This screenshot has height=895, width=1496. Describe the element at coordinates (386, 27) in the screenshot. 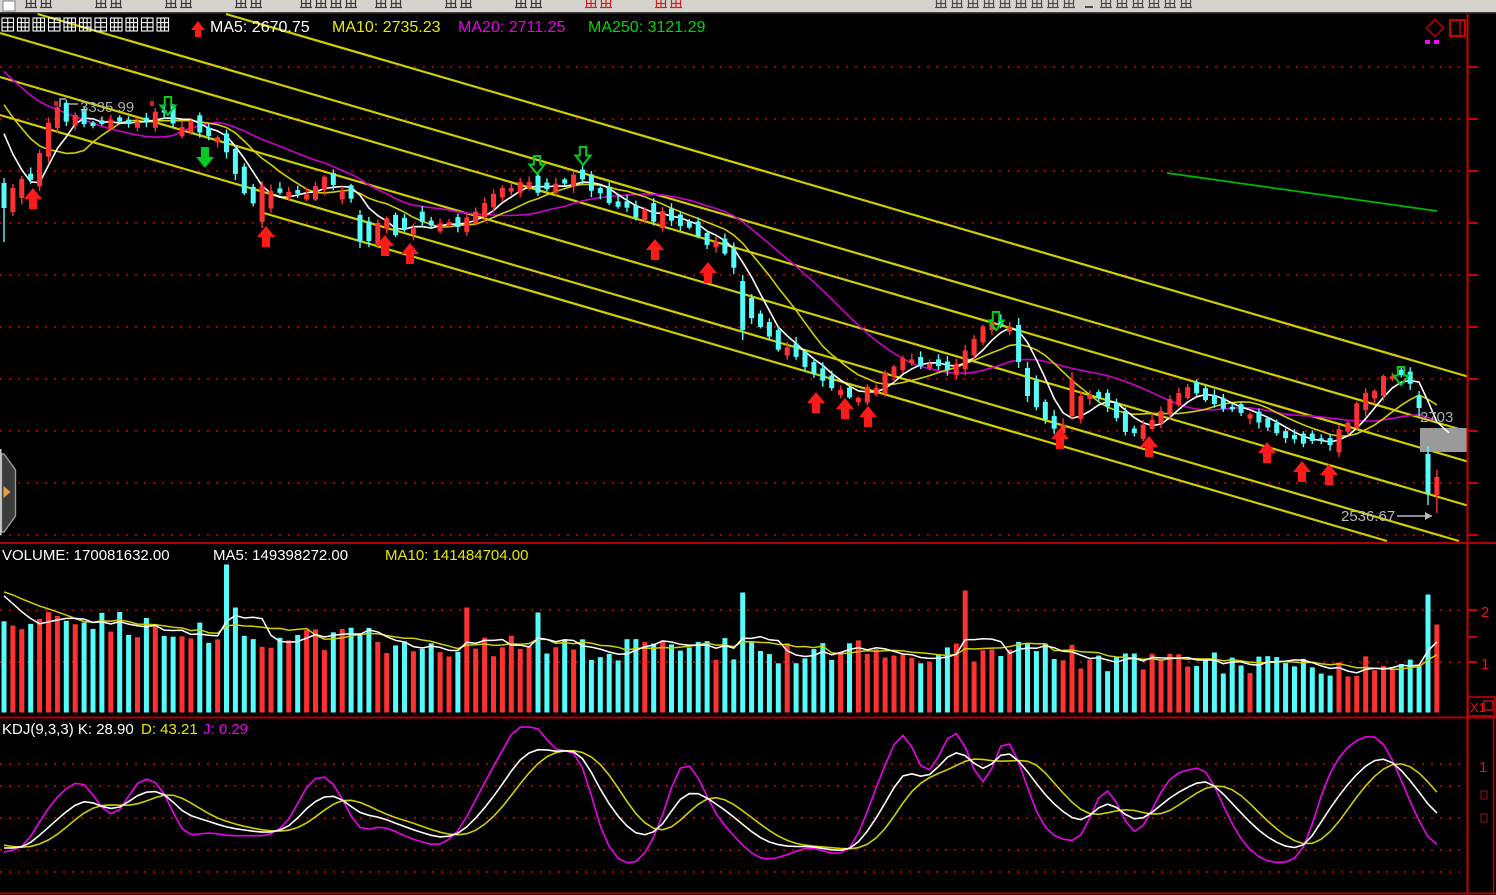

I see `svg-text: MA10: 2735.23` at that location.